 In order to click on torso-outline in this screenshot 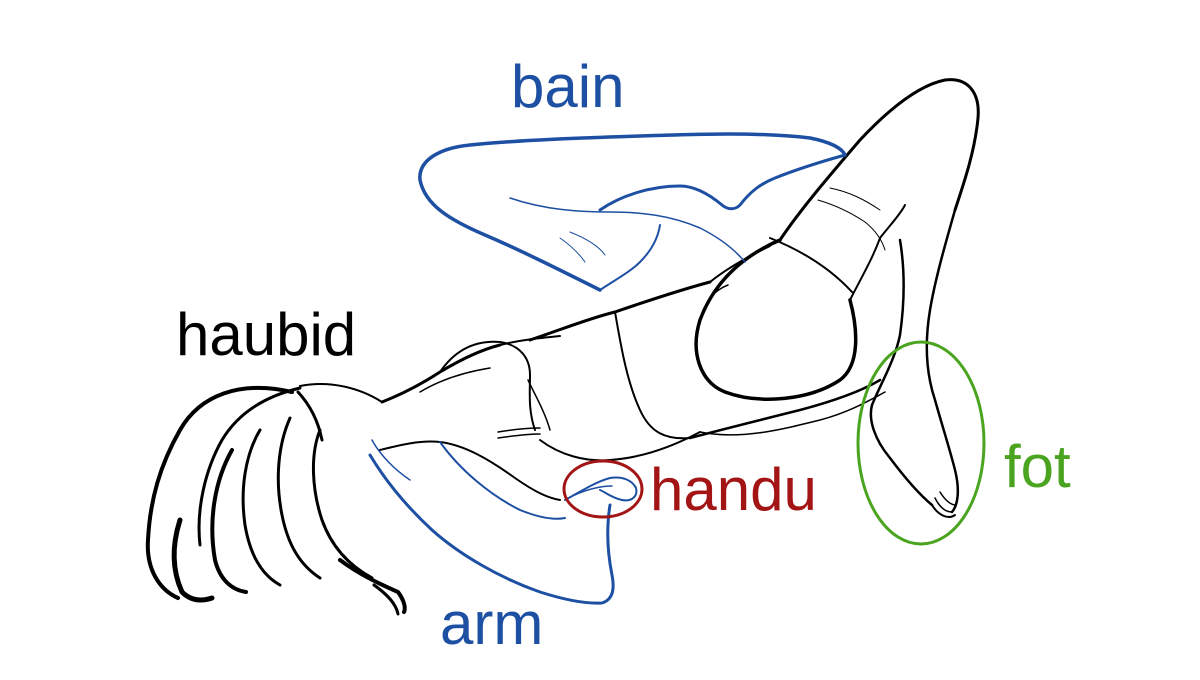, I will do `click(632, 390)`.